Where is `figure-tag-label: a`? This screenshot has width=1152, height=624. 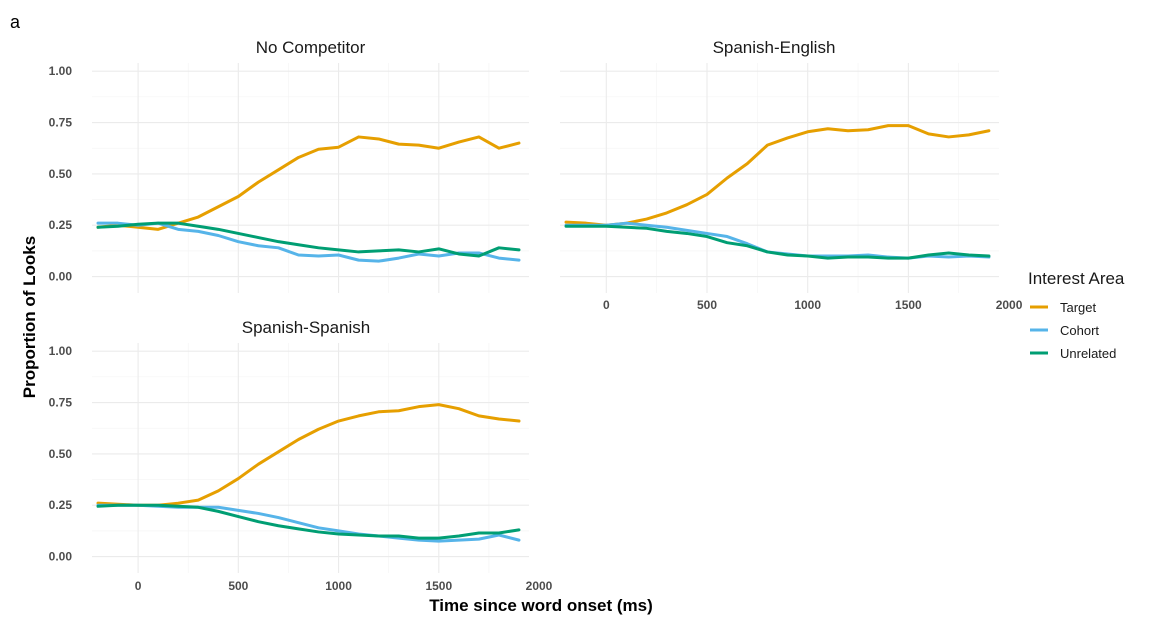 figure-tag-label: a is located at coordinates (15, 22).